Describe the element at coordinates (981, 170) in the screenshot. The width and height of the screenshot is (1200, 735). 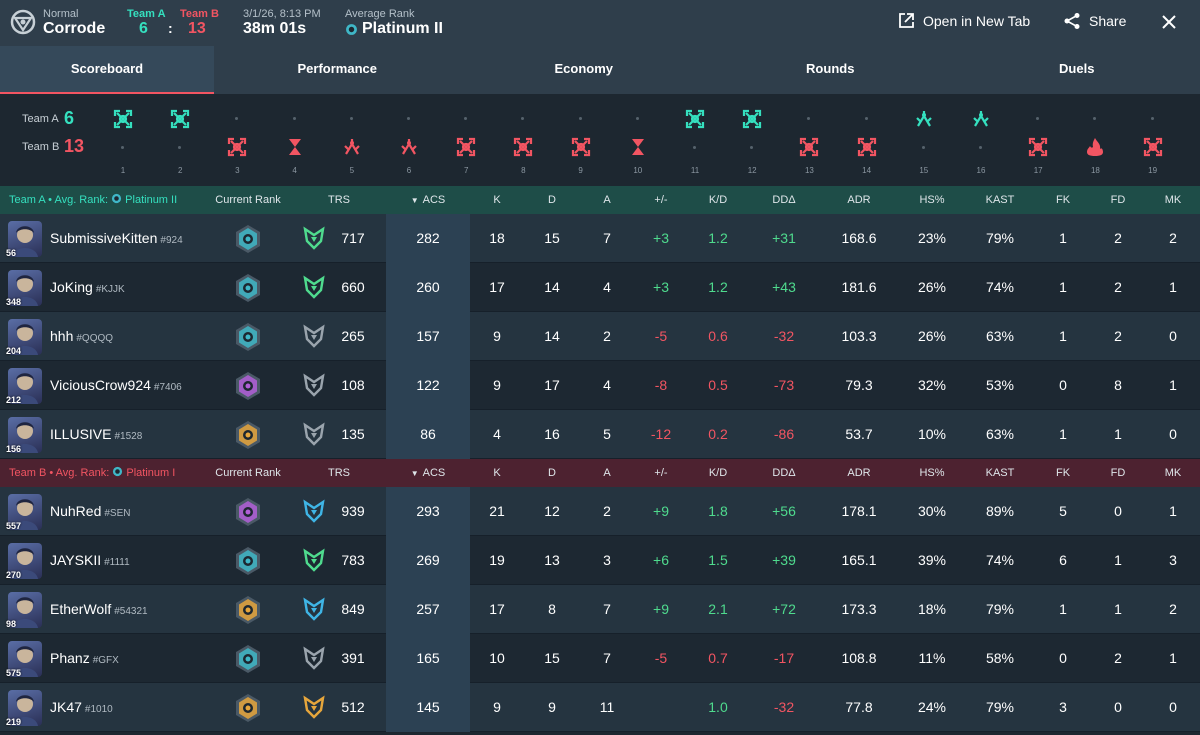
I see `round-number: 16` at that location.